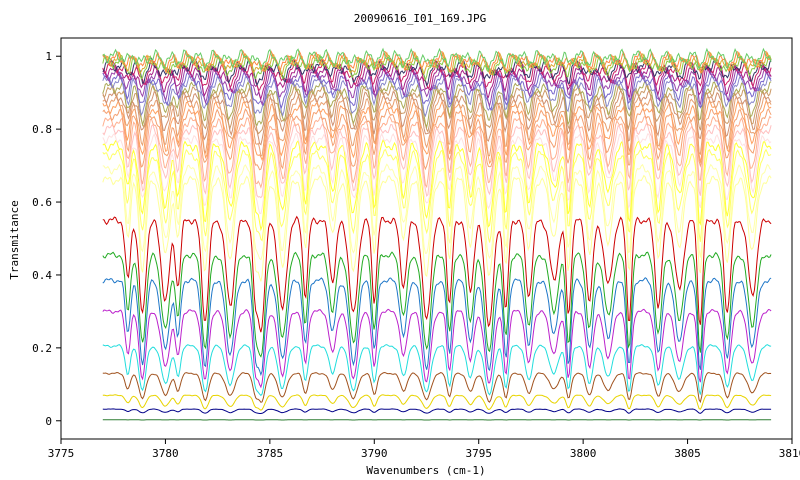  Describe the element at coordinates (583, 453) in the screenshot. I see `x-tick-label: 3800` at that location.